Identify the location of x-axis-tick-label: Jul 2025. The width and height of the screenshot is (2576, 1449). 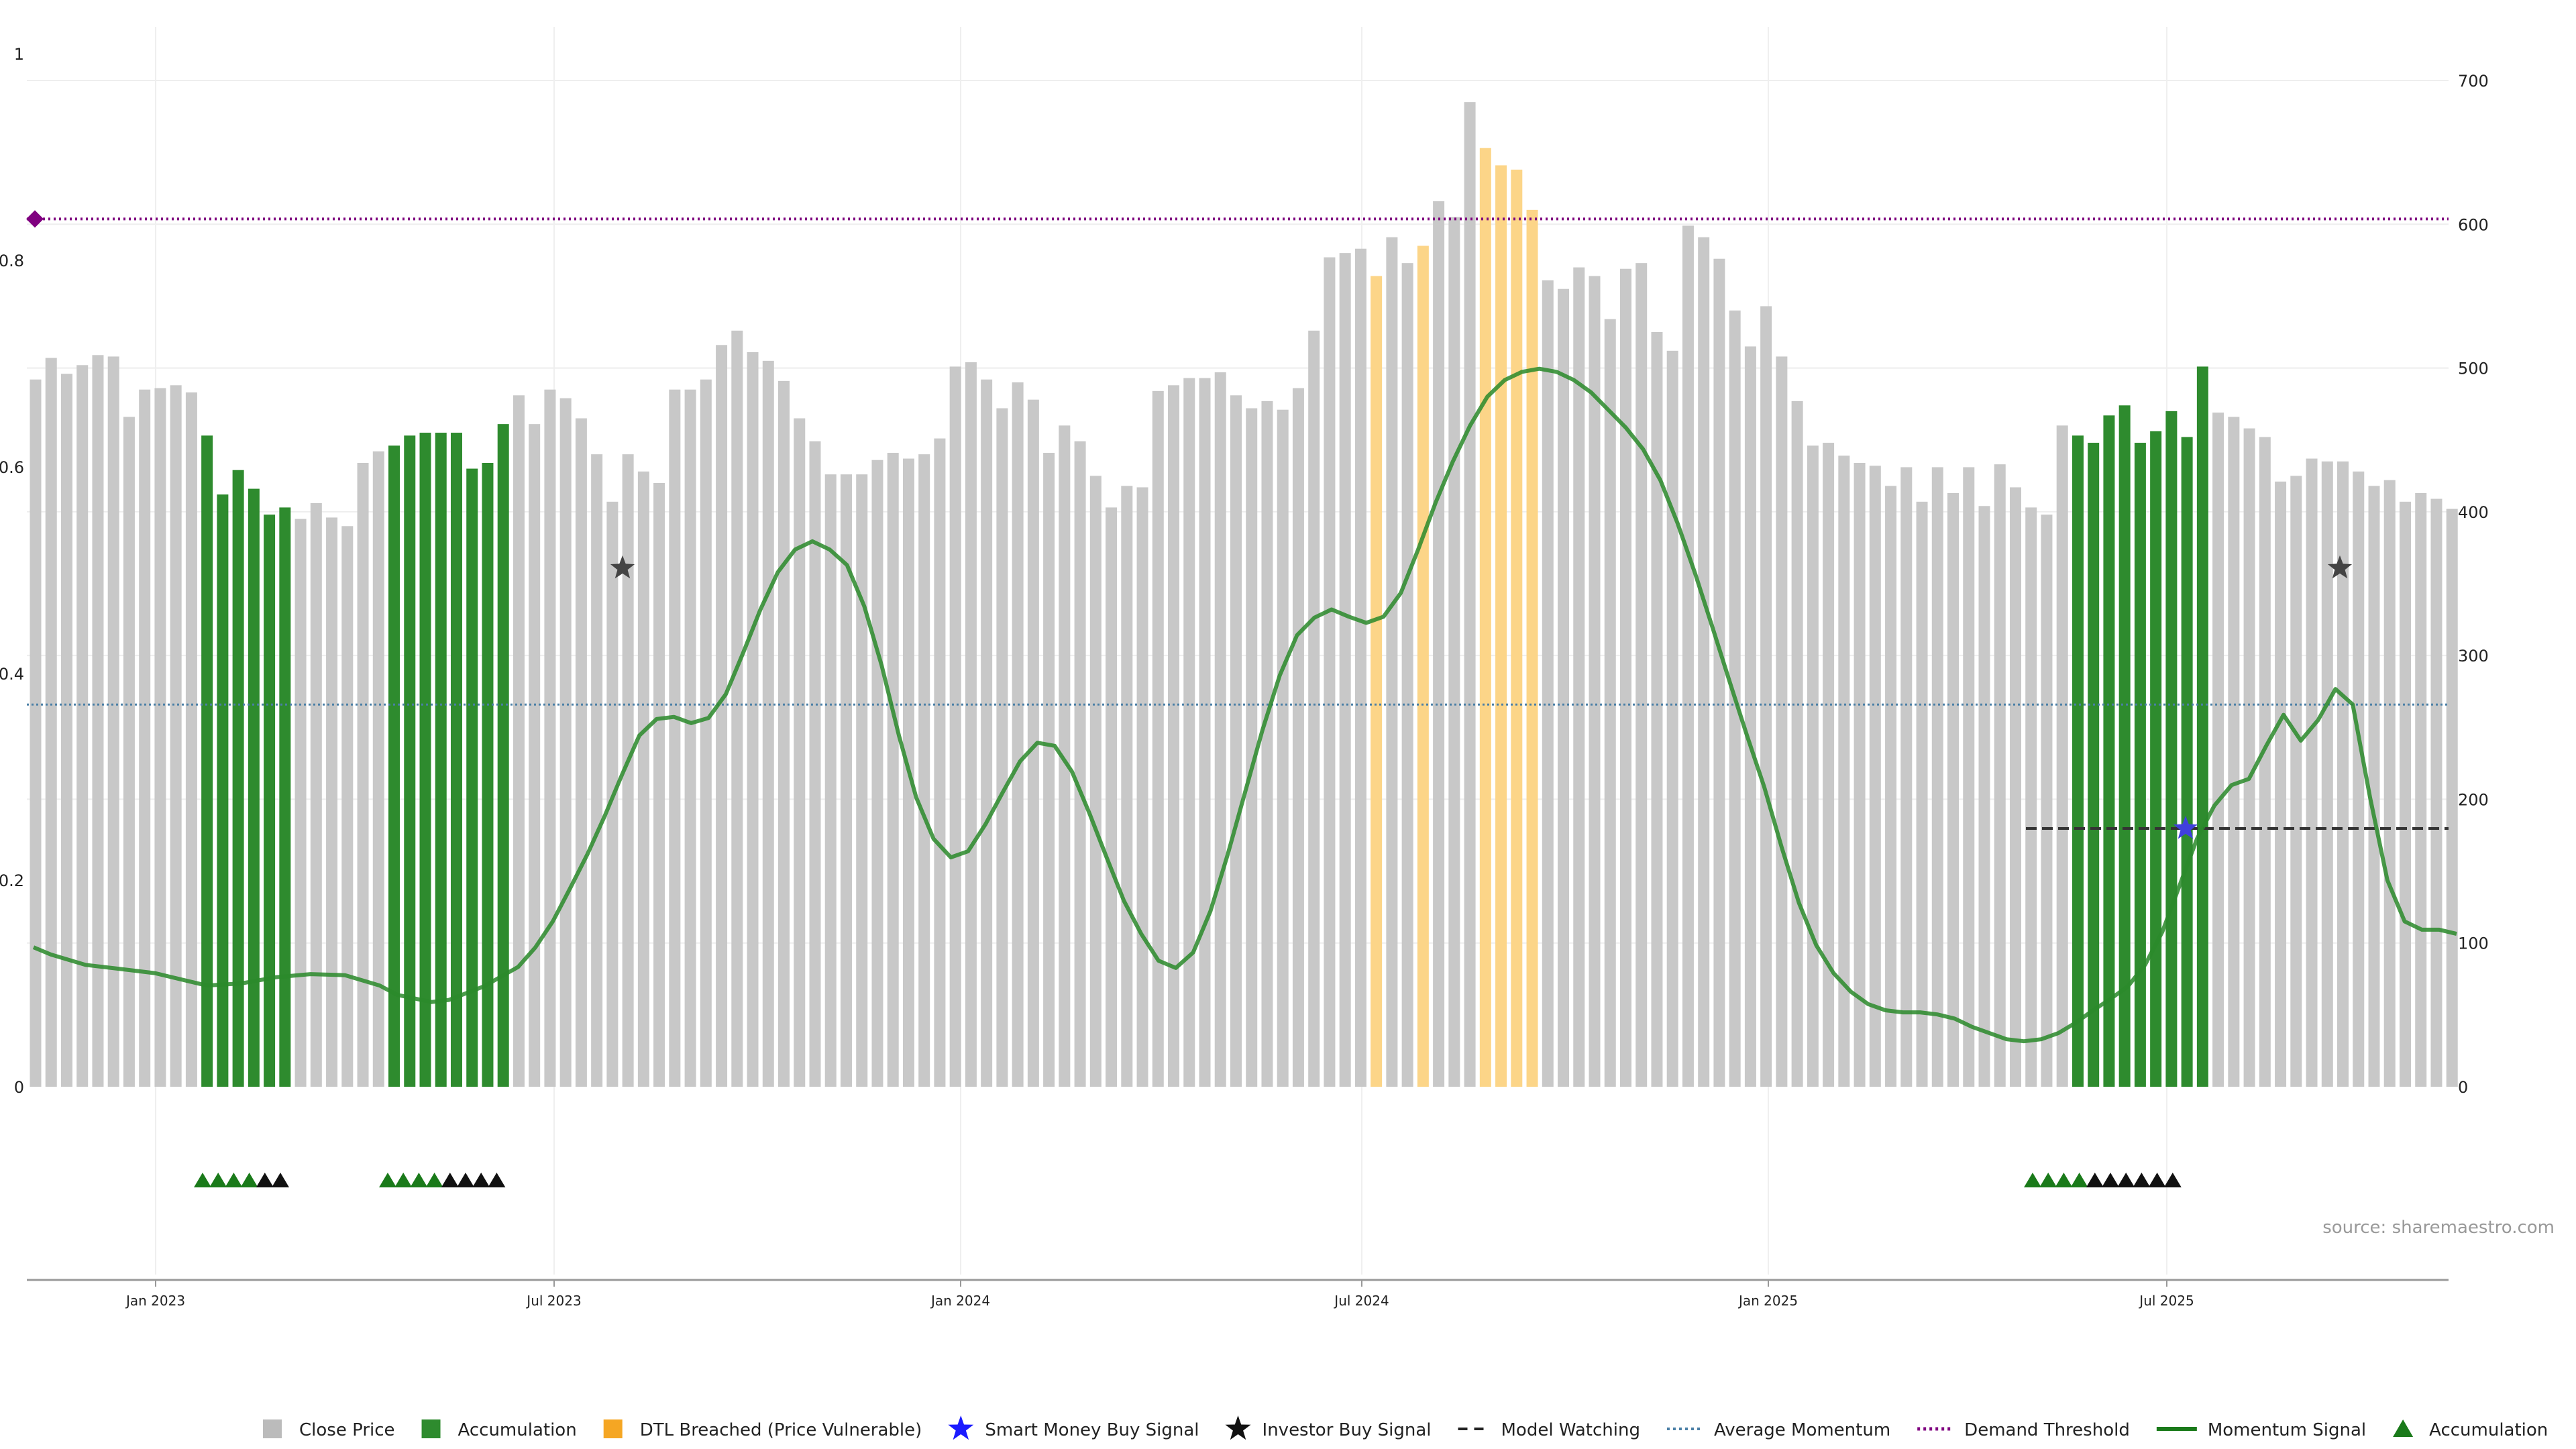
(2166, 1301).